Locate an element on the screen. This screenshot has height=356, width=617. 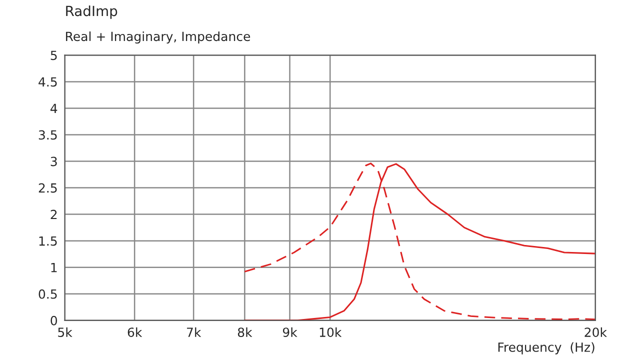
y-tick-label: 5 is located at coordinates (53, 55).